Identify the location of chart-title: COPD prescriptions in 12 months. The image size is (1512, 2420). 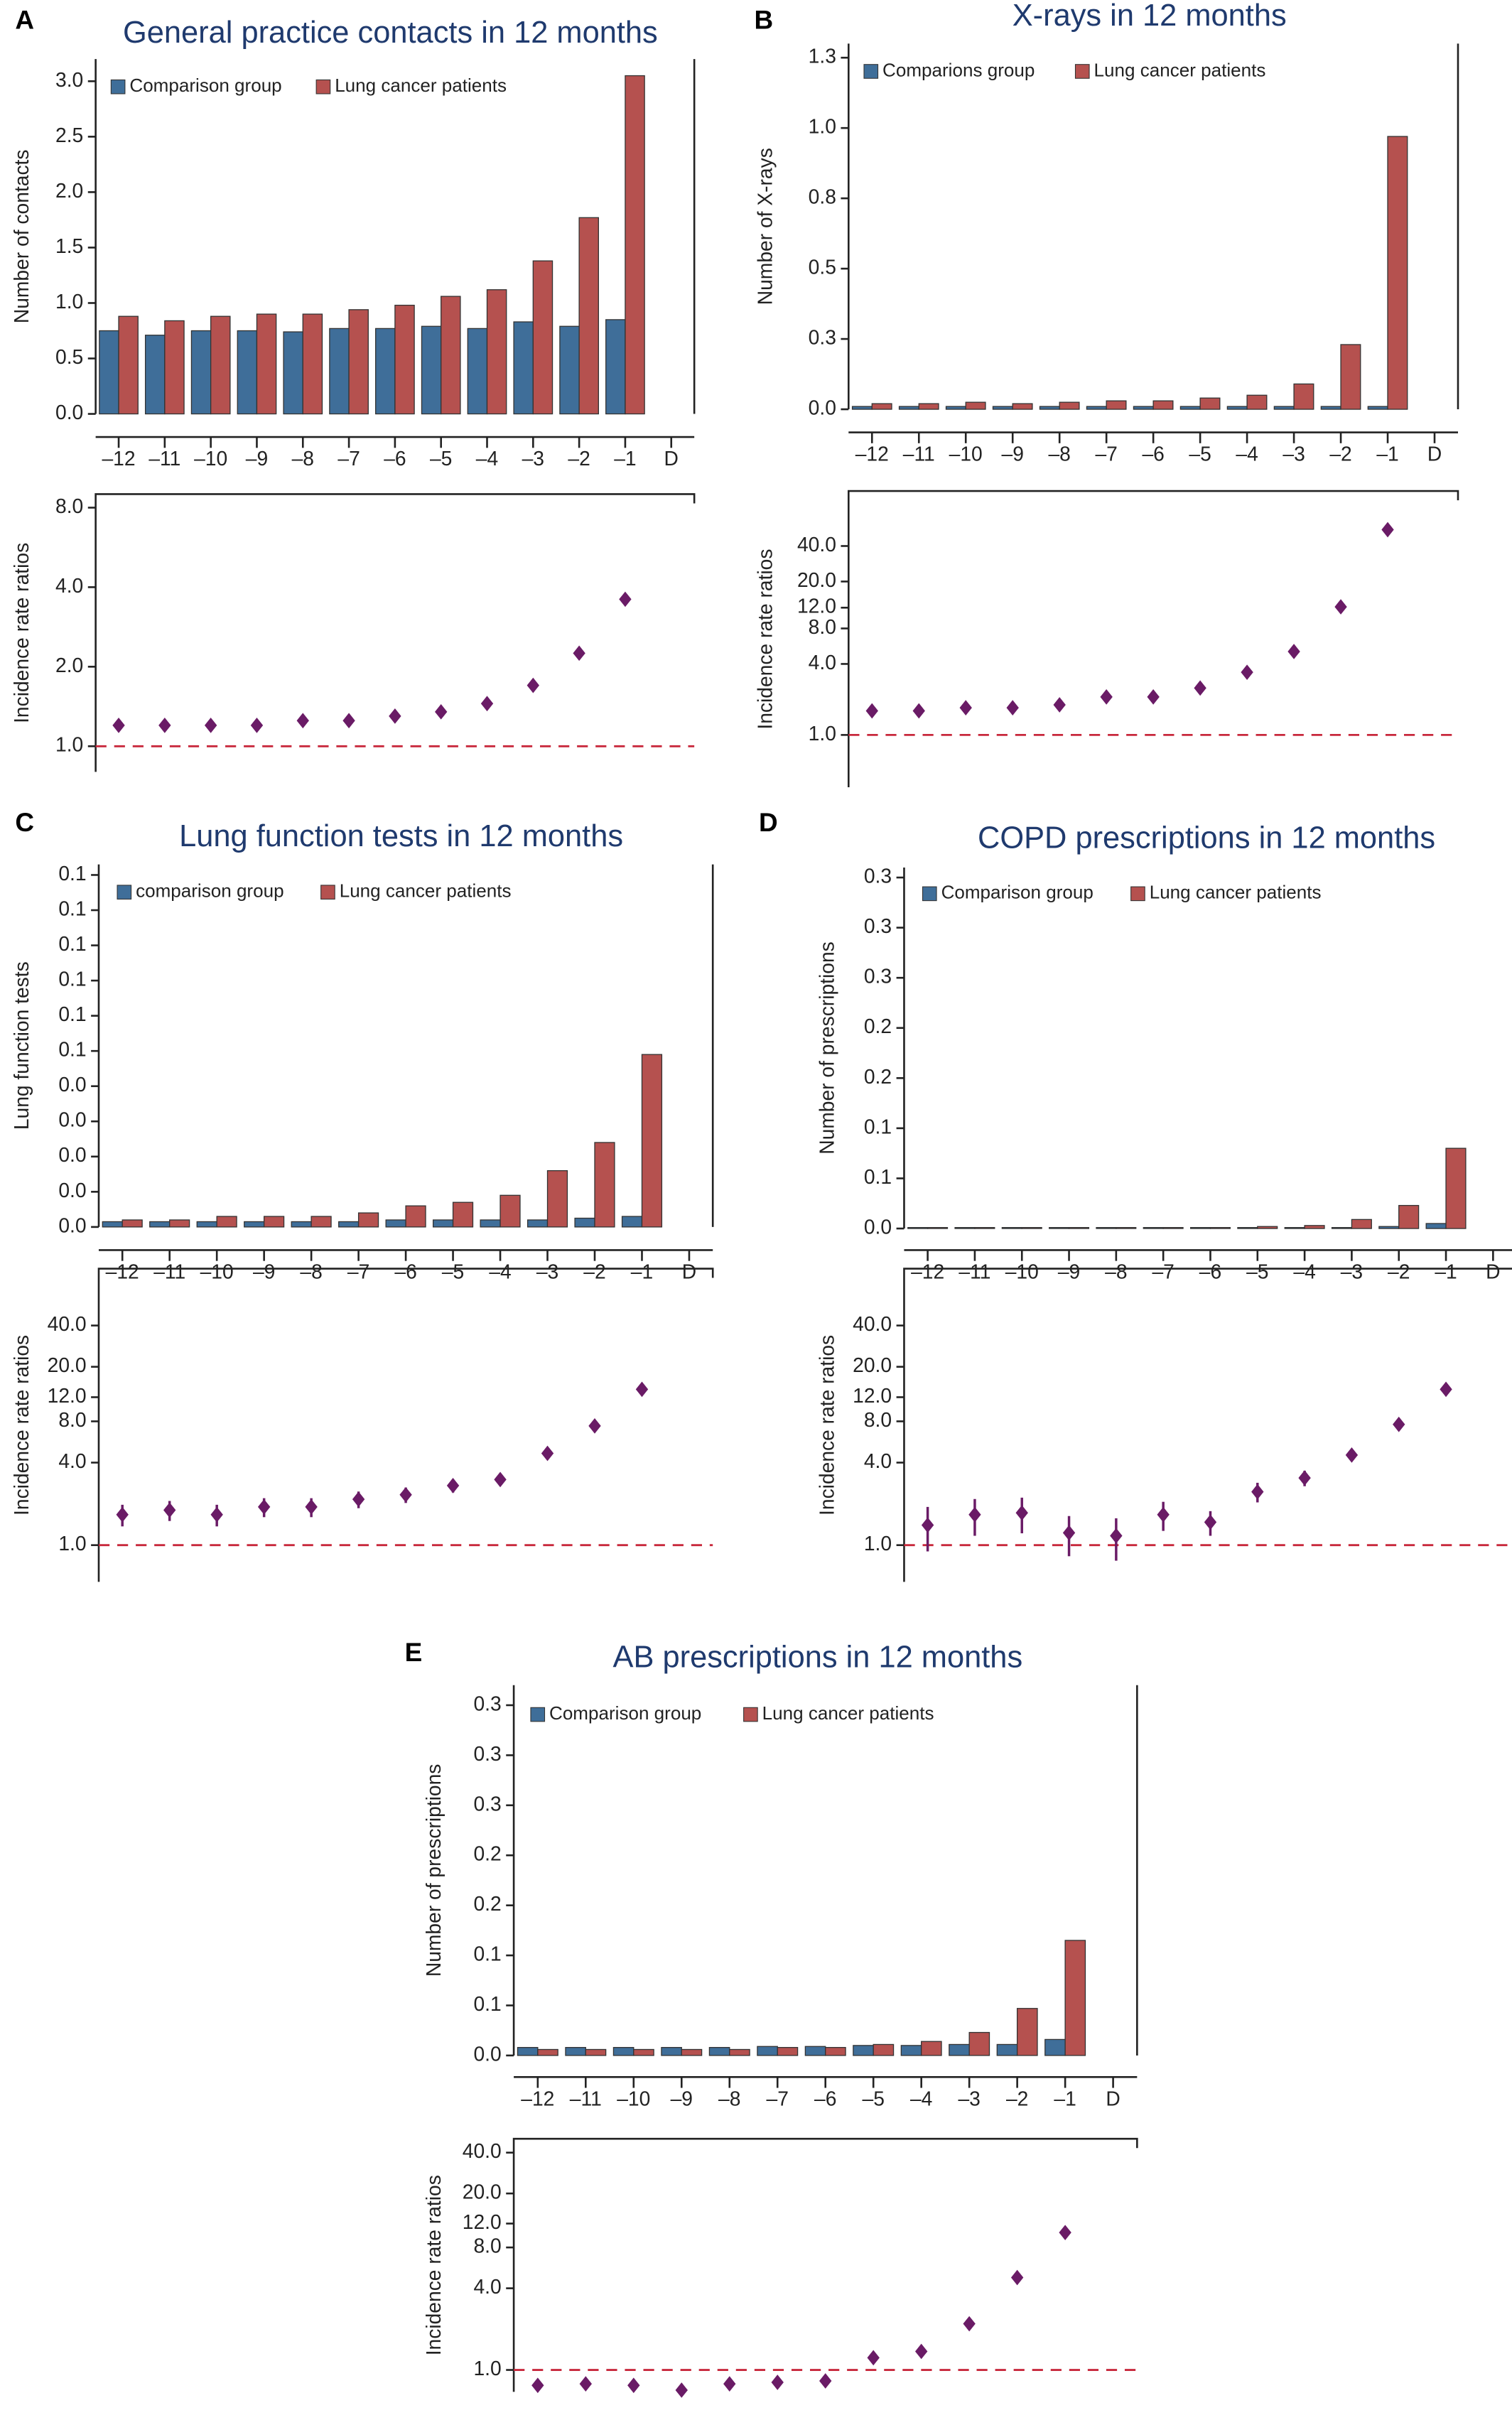
(1206, 838).